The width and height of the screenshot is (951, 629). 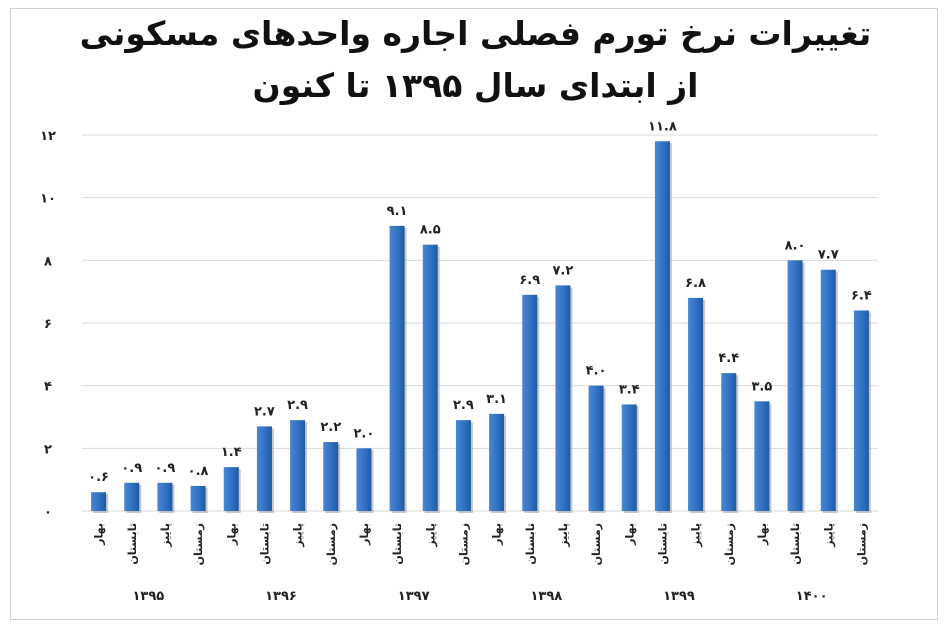 I want to click on x-year-label: ۱۳۹۶, so click(x=281, y=596).